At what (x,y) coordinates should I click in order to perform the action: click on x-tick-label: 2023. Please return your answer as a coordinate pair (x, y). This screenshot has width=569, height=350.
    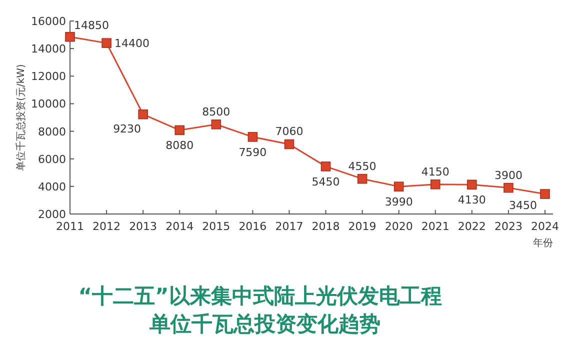
    Looking at the image, I should click on (508, 226).